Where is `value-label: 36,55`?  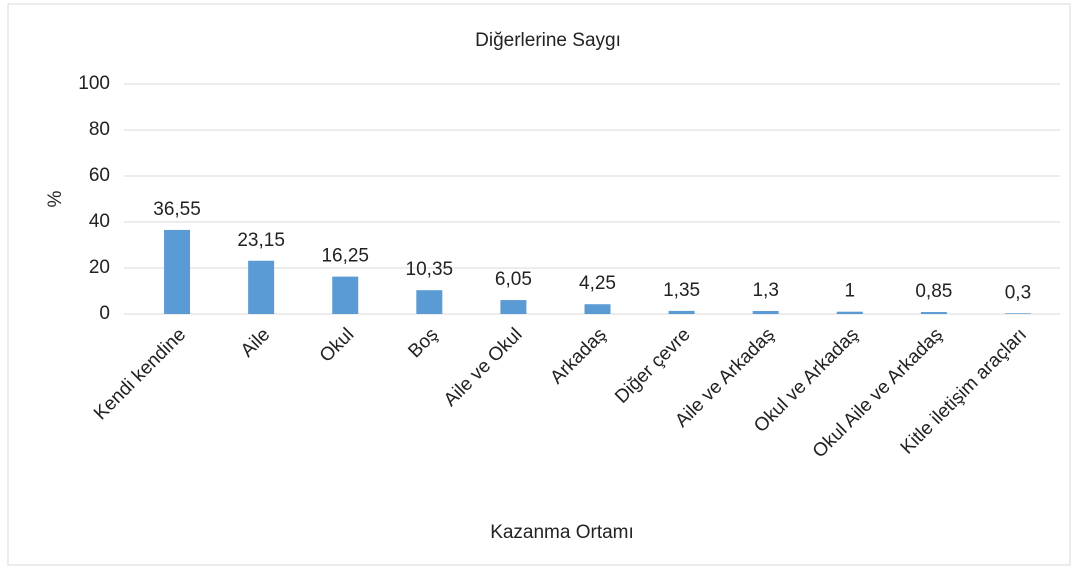 value-label: 36,55 is located at coordinates (177, 209).